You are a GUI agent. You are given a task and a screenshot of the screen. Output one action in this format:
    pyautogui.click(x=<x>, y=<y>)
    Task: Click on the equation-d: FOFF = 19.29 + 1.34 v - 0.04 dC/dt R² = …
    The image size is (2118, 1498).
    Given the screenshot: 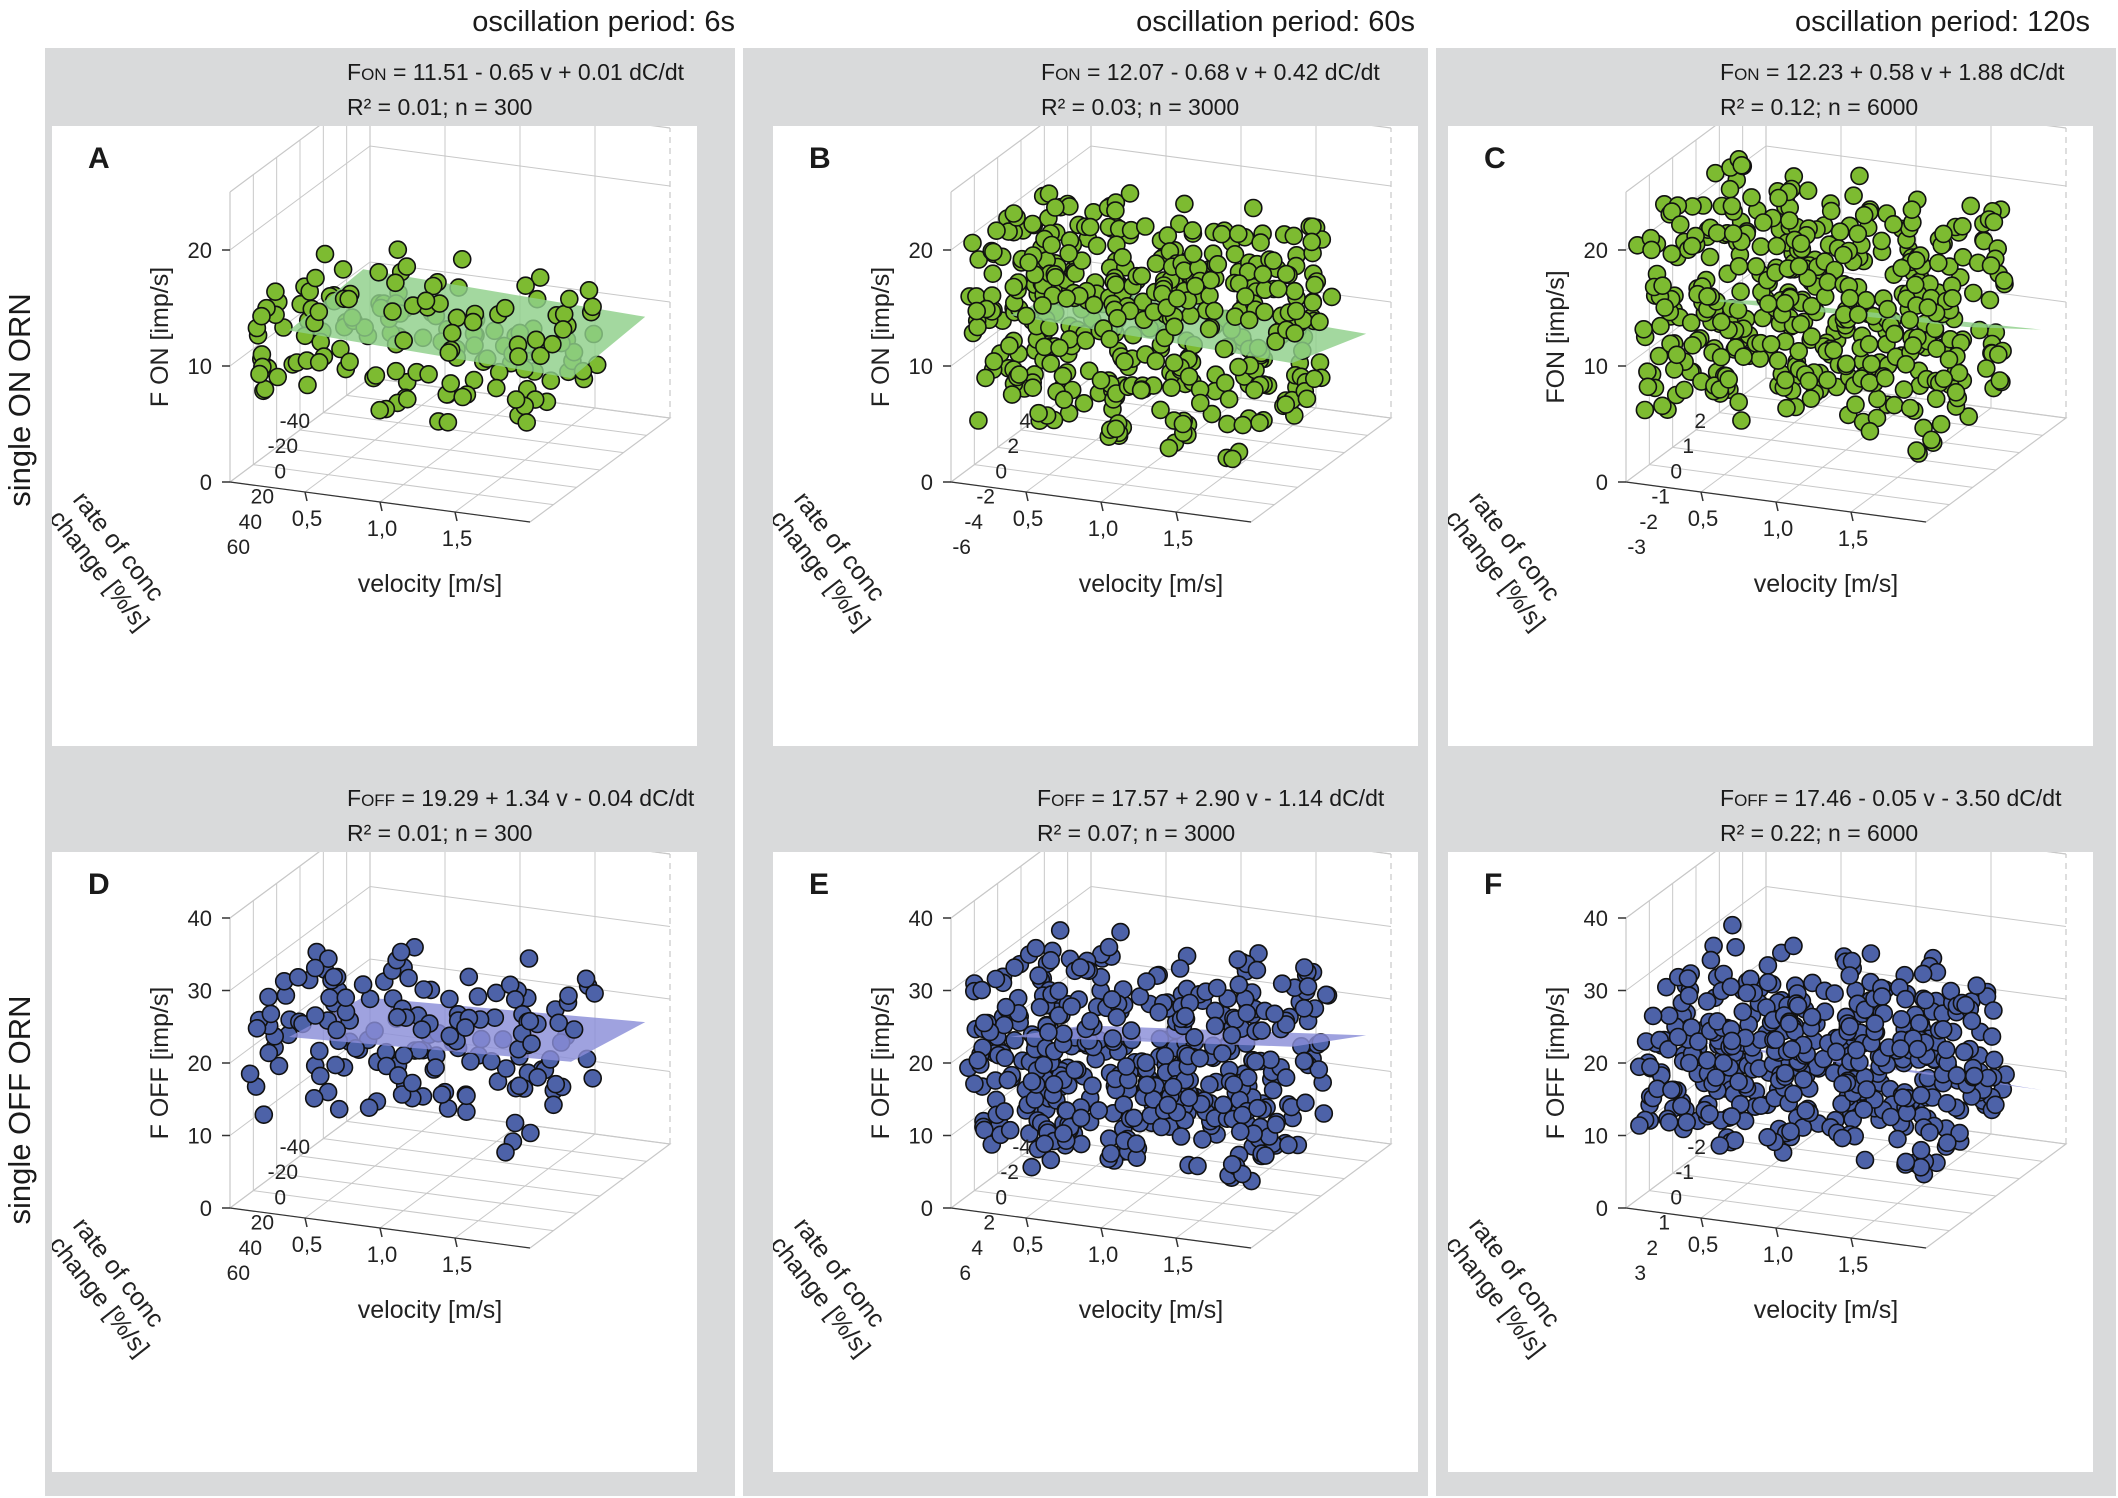 What is the action you would take?
    pyautogui.click(x=520, y=816)
    